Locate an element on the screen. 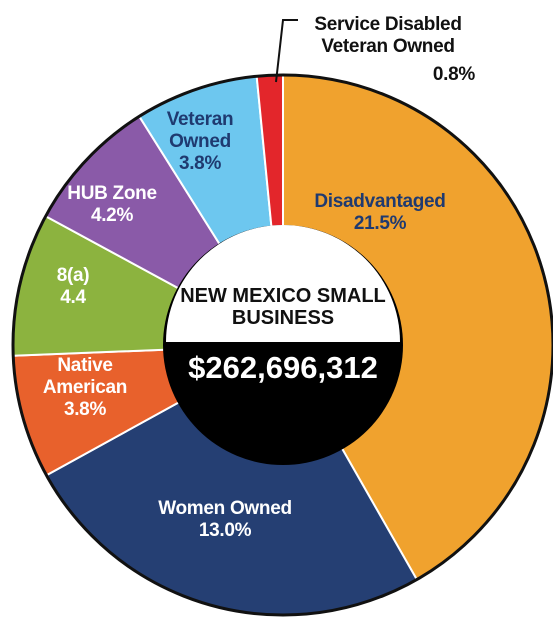  value-label: 21.5% is located at coordinates (380, 223).